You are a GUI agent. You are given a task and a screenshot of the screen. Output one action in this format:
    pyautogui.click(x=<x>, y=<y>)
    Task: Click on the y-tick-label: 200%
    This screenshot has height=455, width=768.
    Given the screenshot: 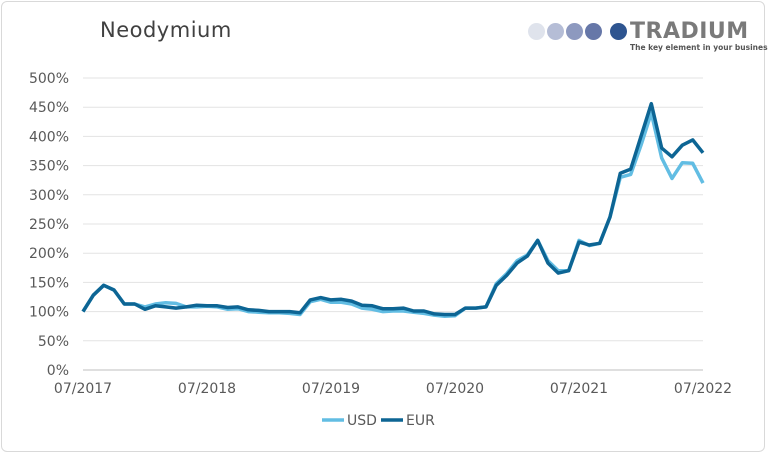 What is the action you would take?
    pyautogui.click(x=49, y=254)
    